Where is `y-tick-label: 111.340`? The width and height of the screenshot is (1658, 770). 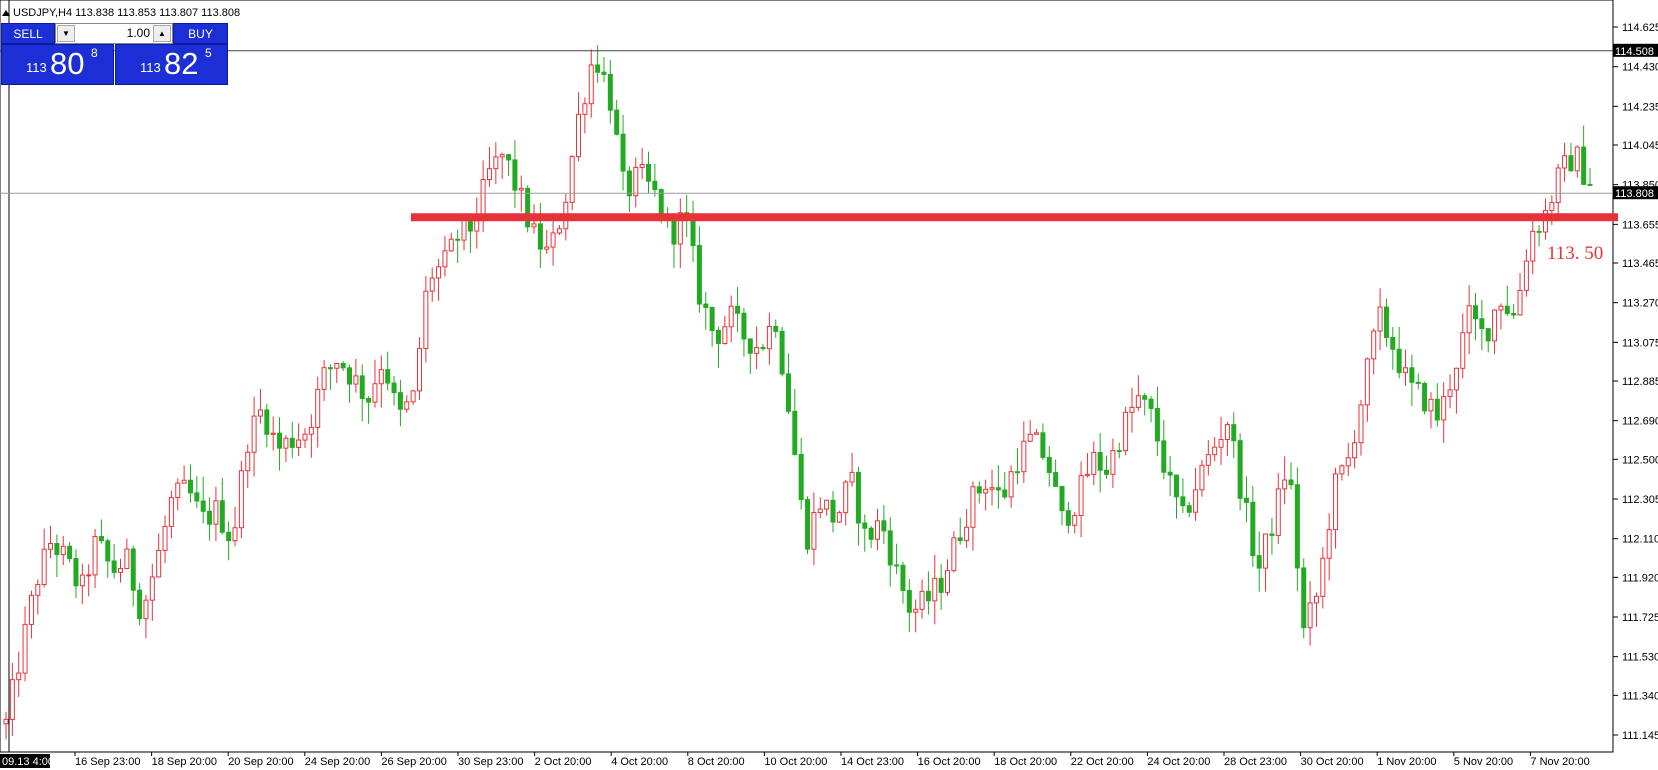 y-tick-label: 111.340 is located at coordinates (1640, 696).